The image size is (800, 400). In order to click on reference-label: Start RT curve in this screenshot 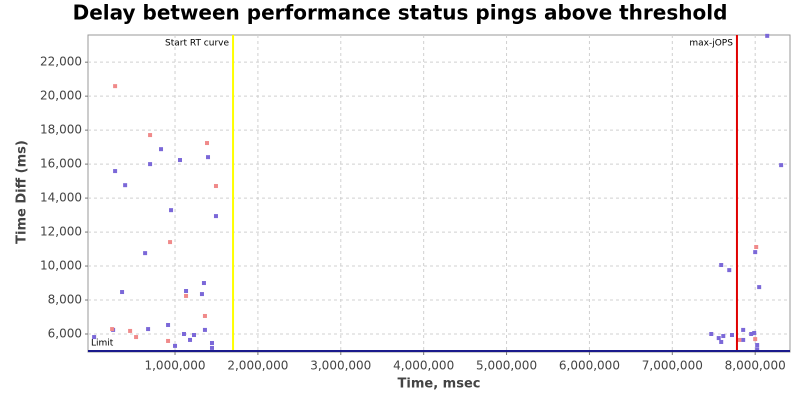, I will do `click(197, 44)`.